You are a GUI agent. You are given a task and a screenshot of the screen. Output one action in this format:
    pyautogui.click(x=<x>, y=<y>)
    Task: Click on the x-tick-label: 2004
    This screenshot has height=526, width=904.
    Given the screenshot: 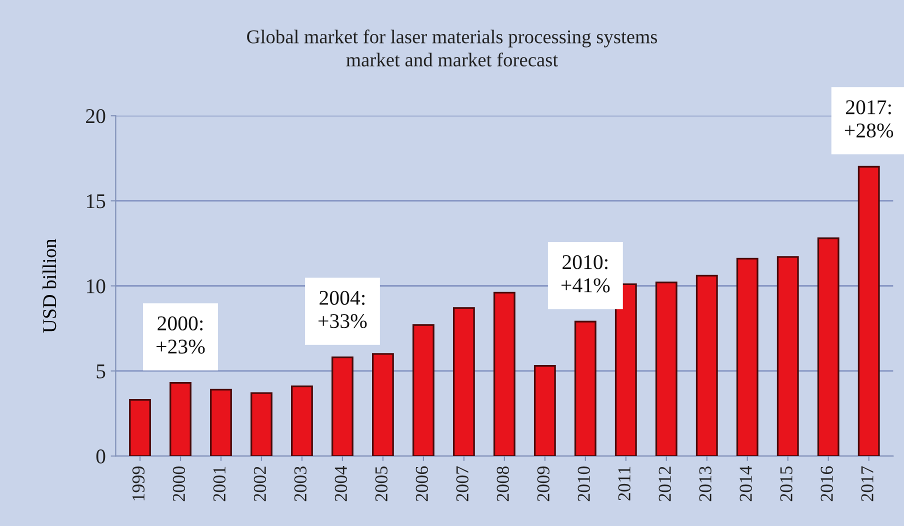 What is the action you would take?
    pyautogui.click(x=340, y=484)
    